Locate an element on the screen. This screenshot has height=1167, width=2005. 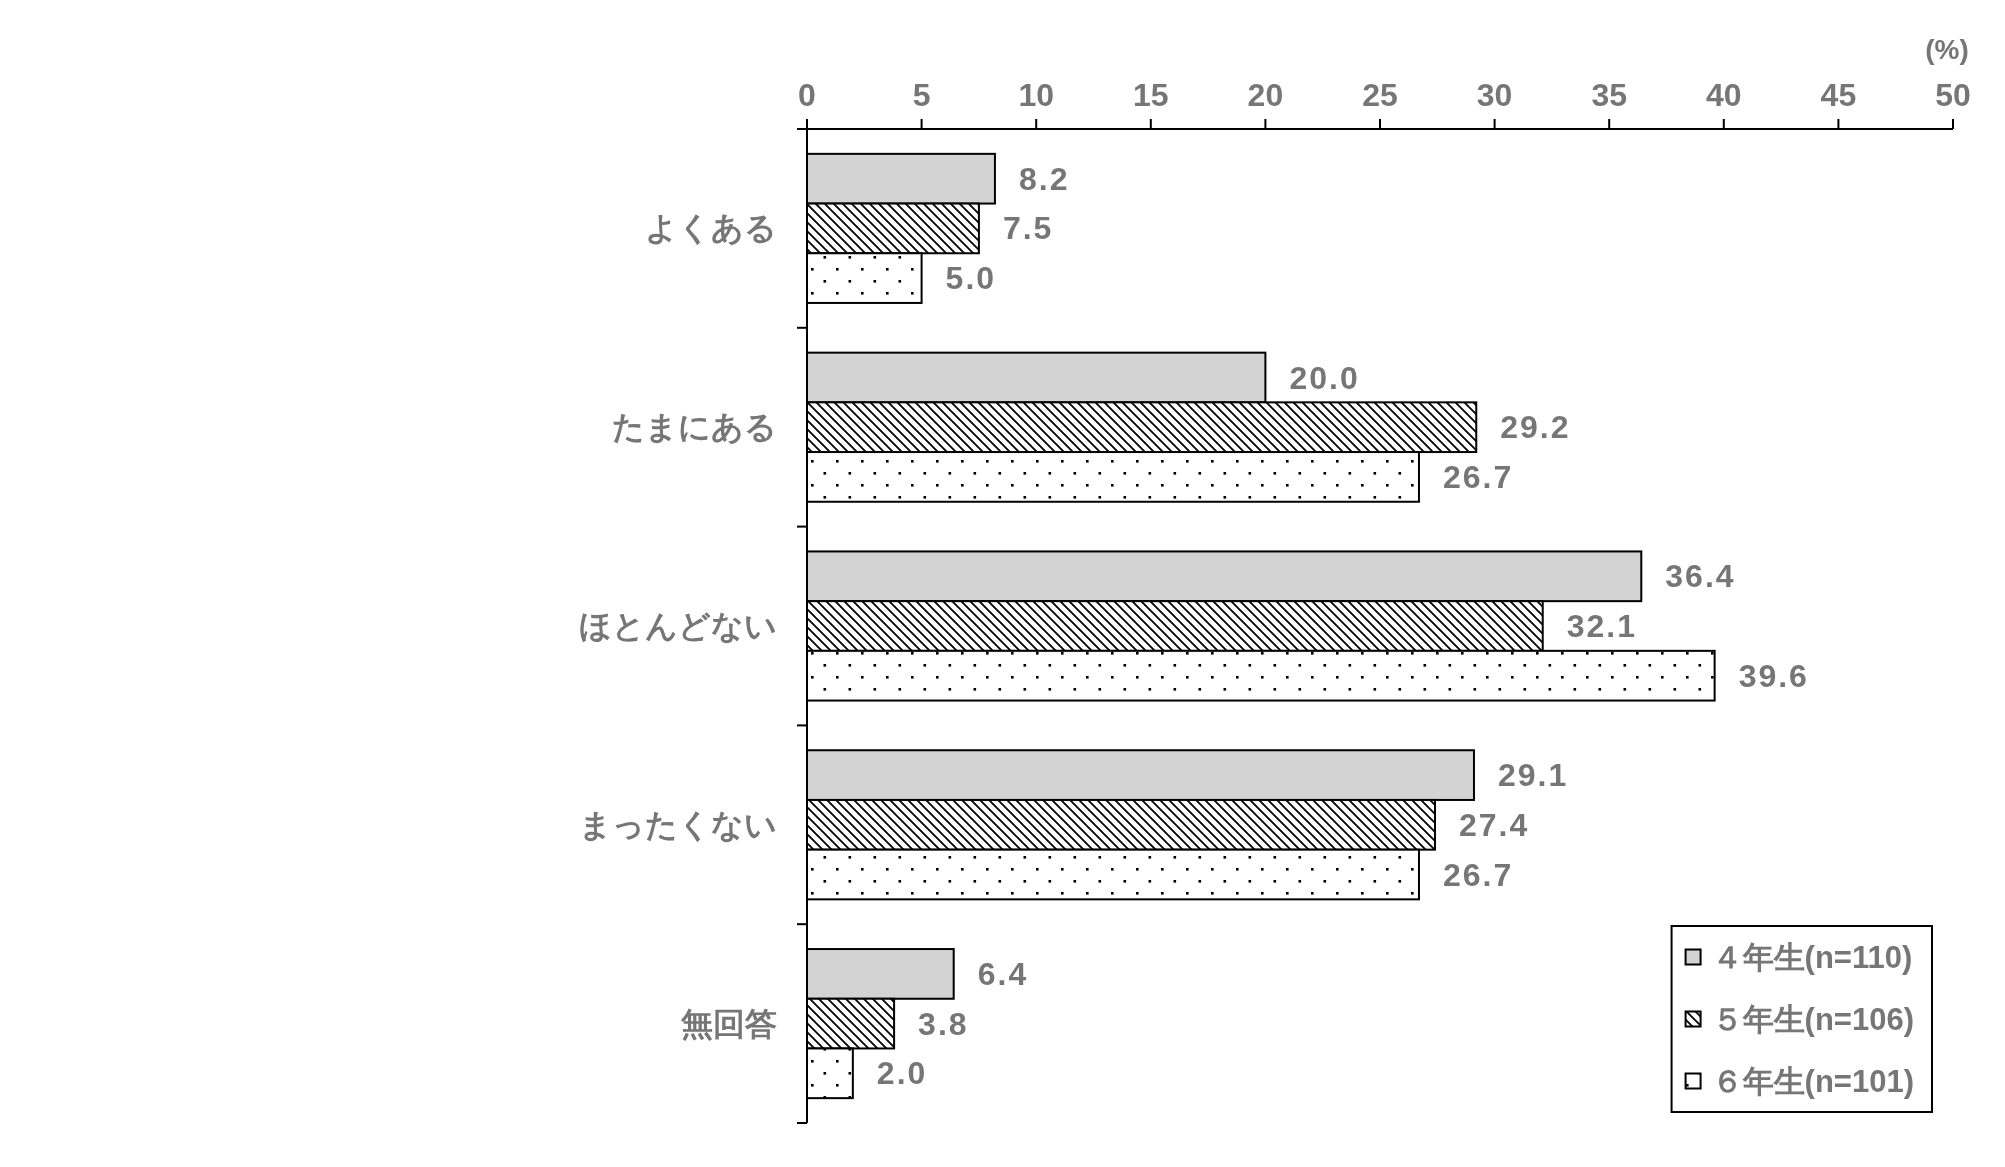
category-label: 無回答 is located at coordinates (729, 1023).